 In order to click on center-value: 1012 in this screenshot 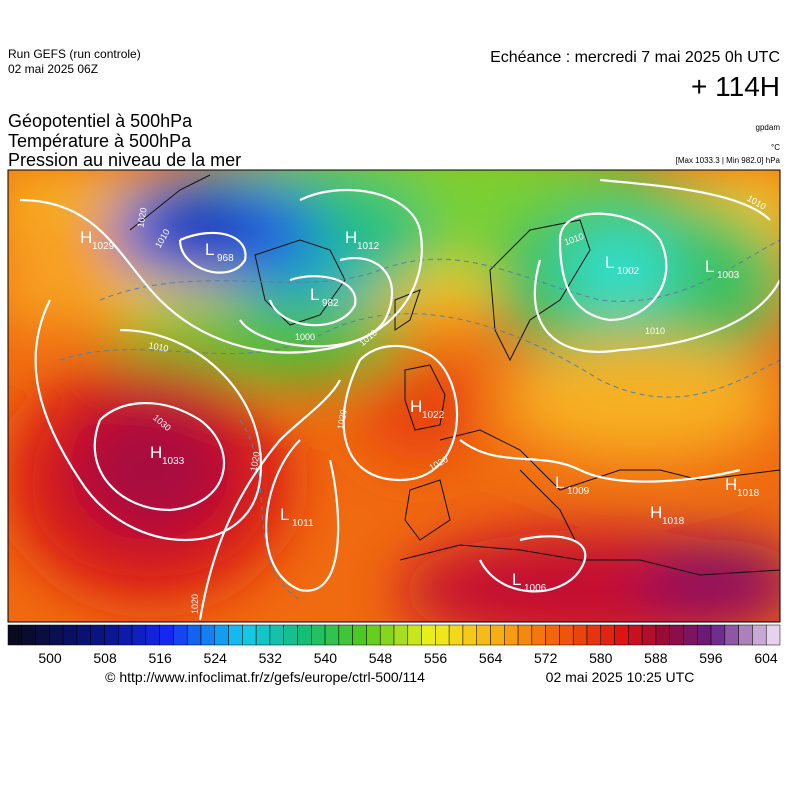, I will do `click(368, 246)`.